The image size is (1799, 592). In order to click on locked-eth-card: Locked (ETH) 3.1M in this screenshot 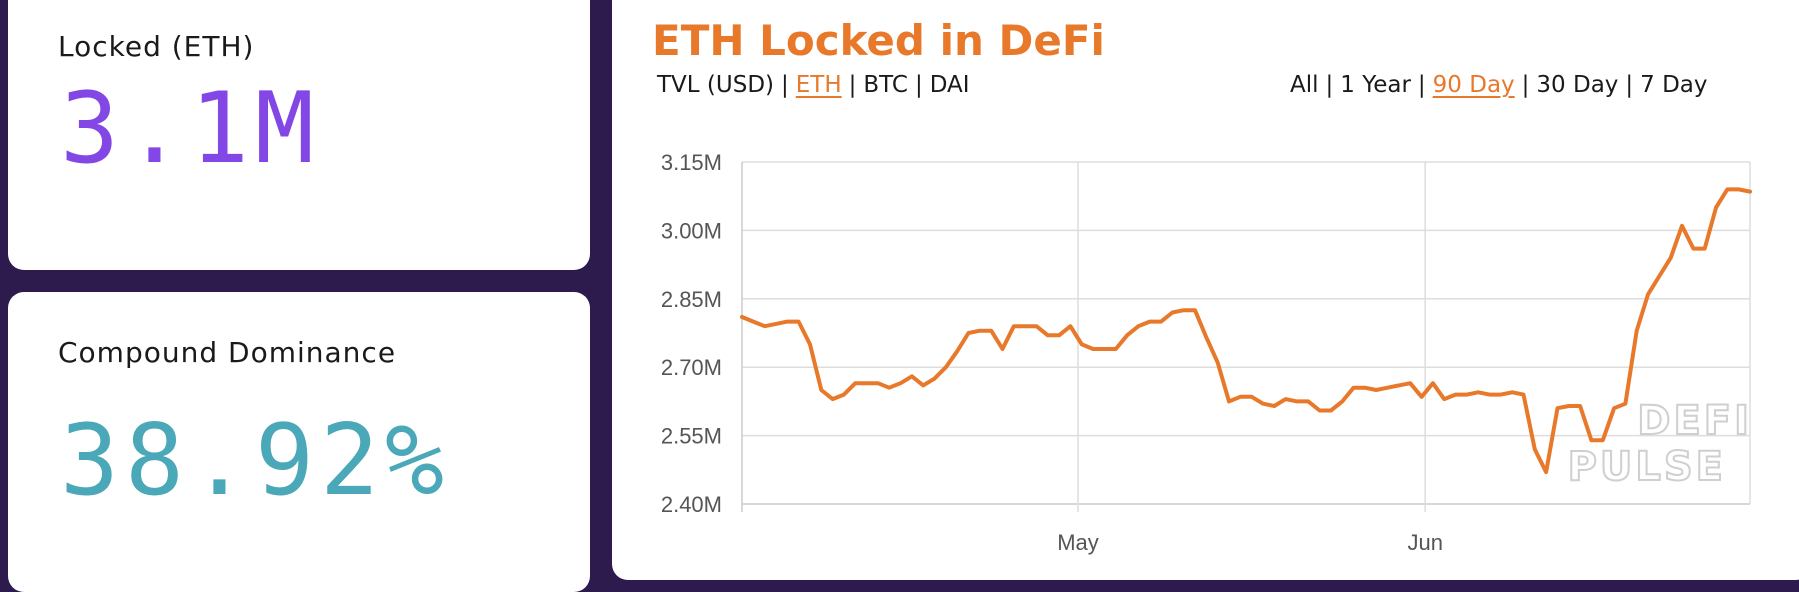, I will do `click(299, 135)`.